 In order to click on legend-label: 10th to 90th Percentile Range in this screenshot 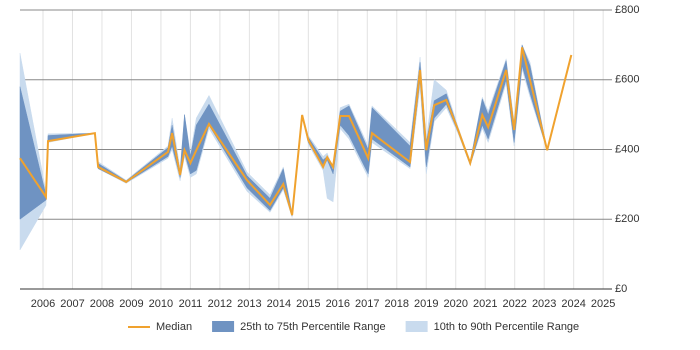, I will do `click(507, 327)`.